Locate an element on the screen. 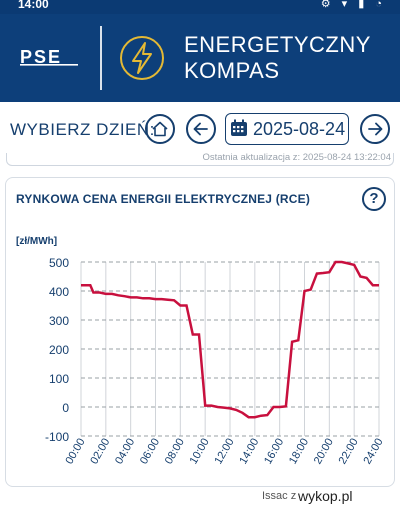  calendar-icon is located at coordinates (239, 127).